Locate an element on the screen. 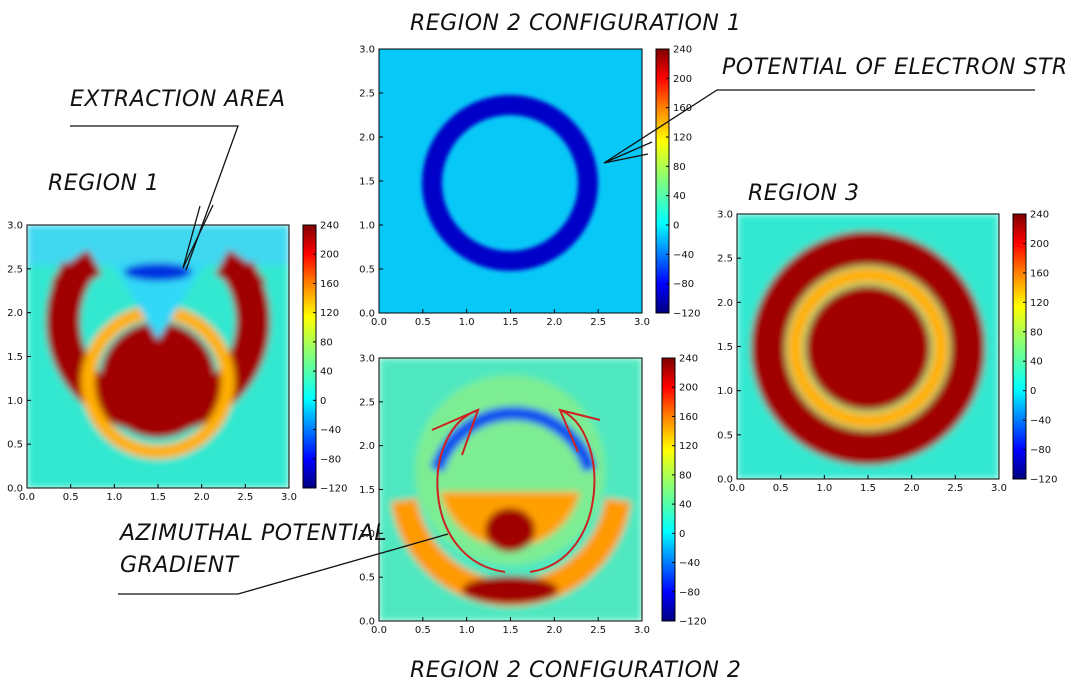  arrow-right-head is located at coordinates (579, 430).